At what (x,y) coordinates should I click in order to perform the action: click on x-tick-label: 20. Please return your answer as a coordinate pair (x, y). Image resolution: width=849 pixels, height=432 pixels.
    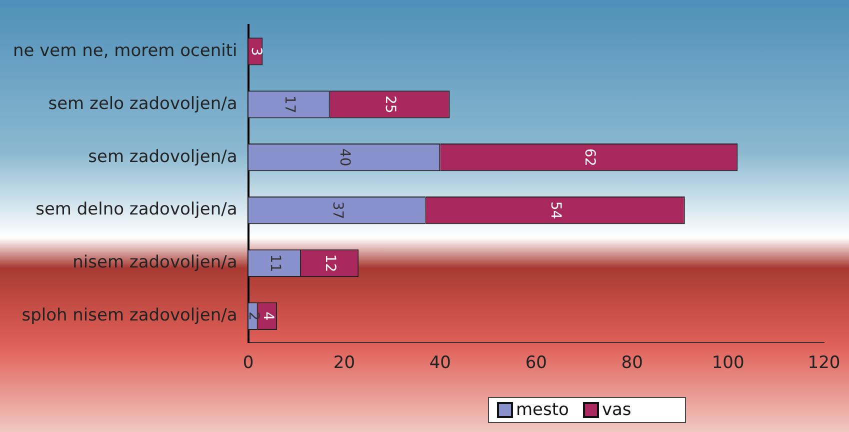
    Looking at the image, I should click on (344, 363).